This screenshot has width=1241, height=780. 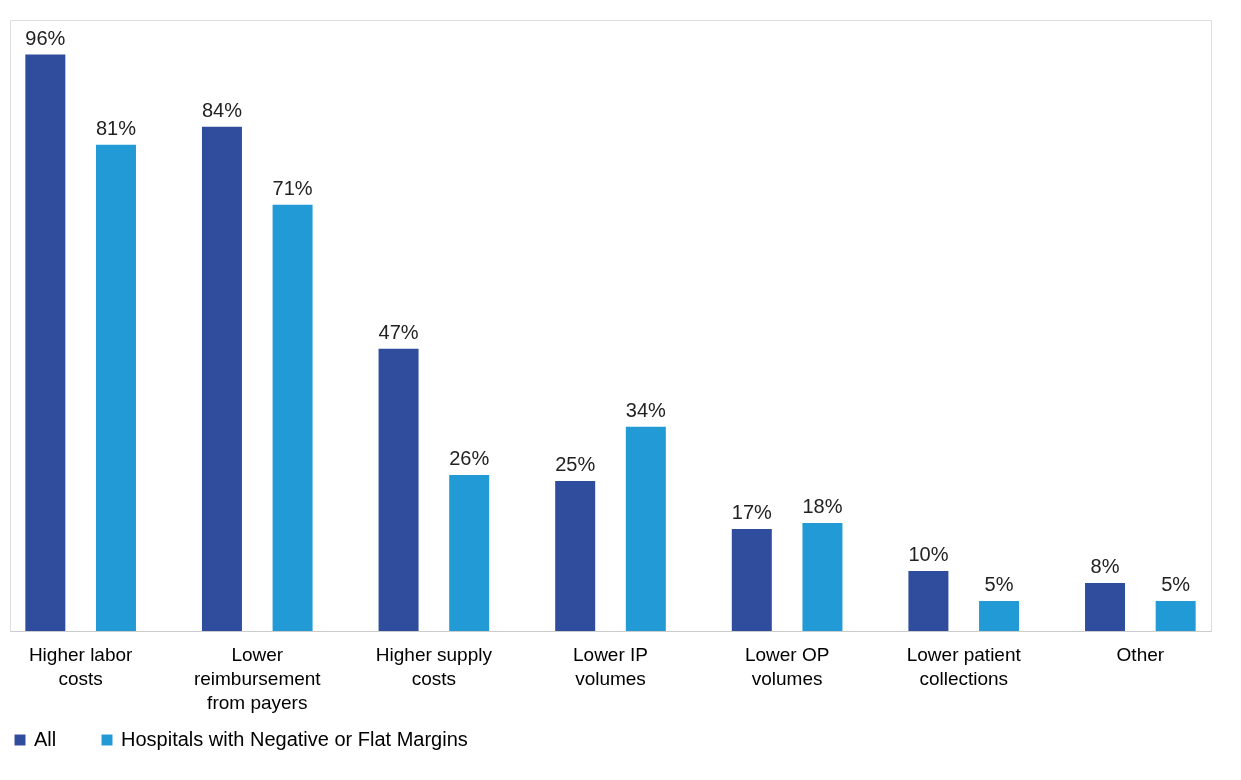 I want to click on legend-label: Hospitals with Negative or Flat Margins, so click(x=294, y=739).